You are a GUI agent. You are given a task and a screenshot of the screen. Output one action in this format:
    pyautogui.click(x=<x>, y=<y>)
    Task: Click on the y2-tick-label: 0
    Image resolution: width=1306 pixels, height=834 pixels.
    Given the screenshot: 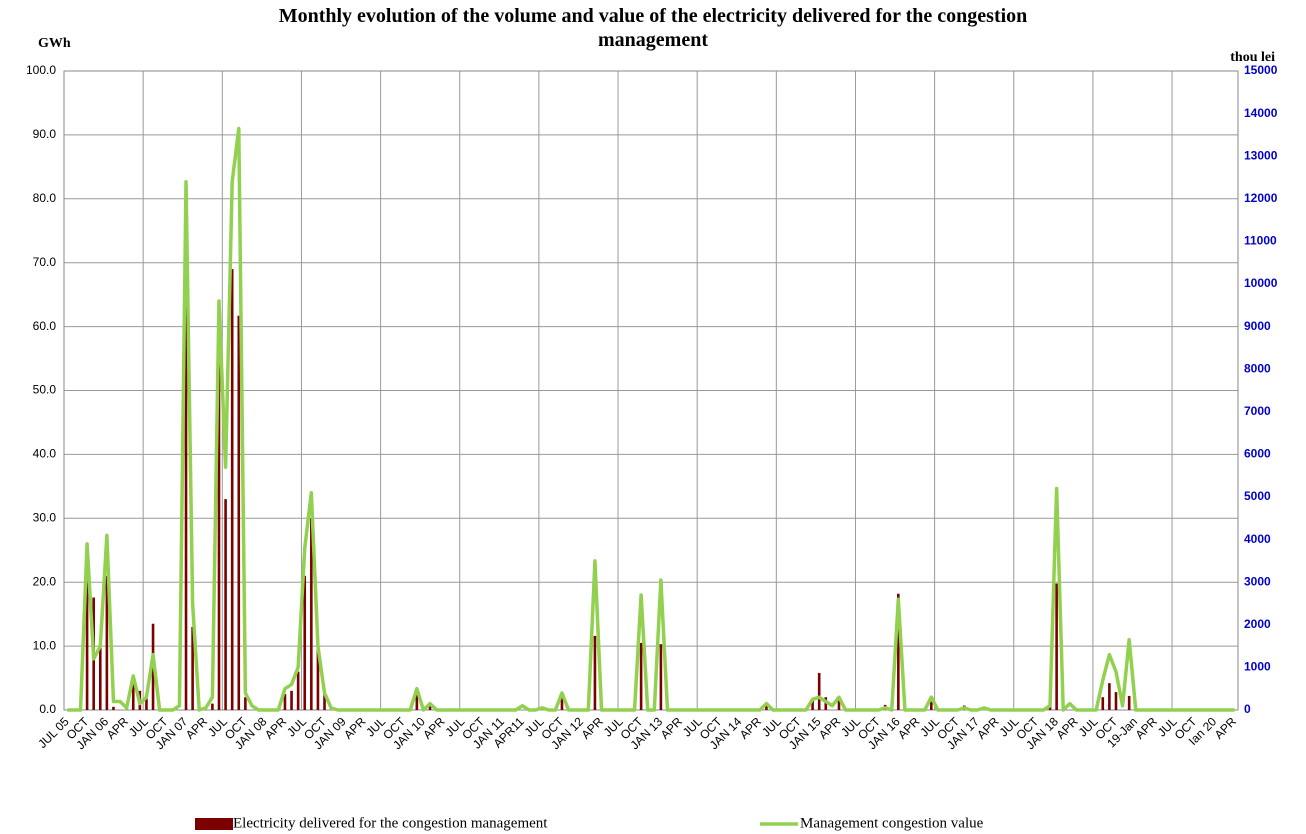 What is the action you would take?
    pyautogui.click(x=1247, y=709)
    